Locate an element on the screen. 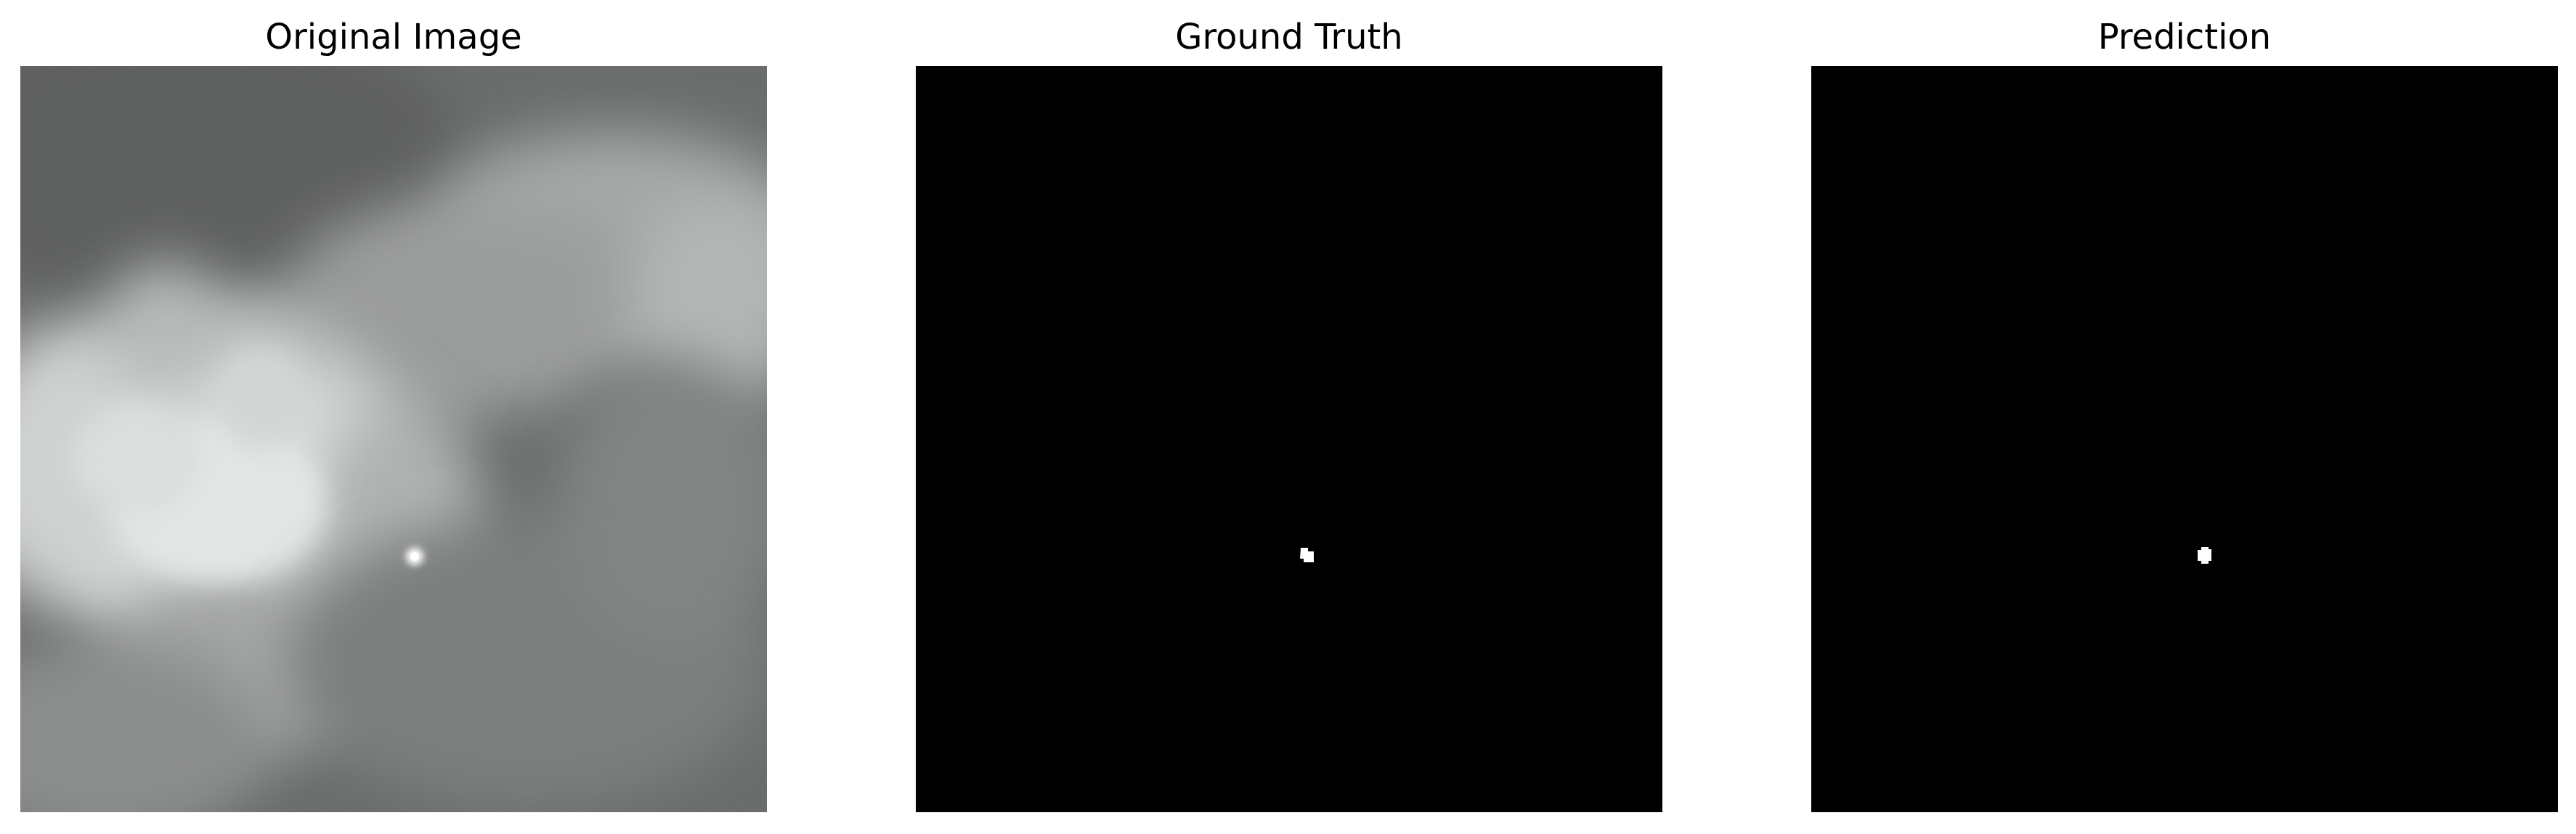 This screenshot has width=2576, height=834. prediction-title: Prediction is located at coordinates (2184, 37).